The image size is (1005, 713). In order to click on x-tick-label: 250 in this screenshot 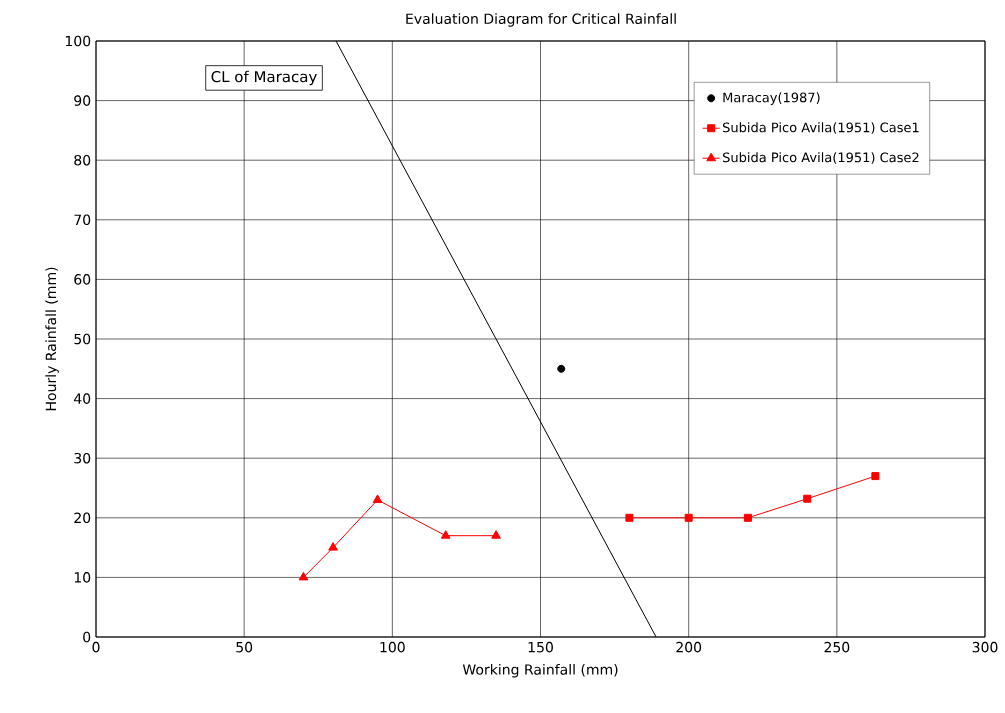, I will do `click(837, 647)`.